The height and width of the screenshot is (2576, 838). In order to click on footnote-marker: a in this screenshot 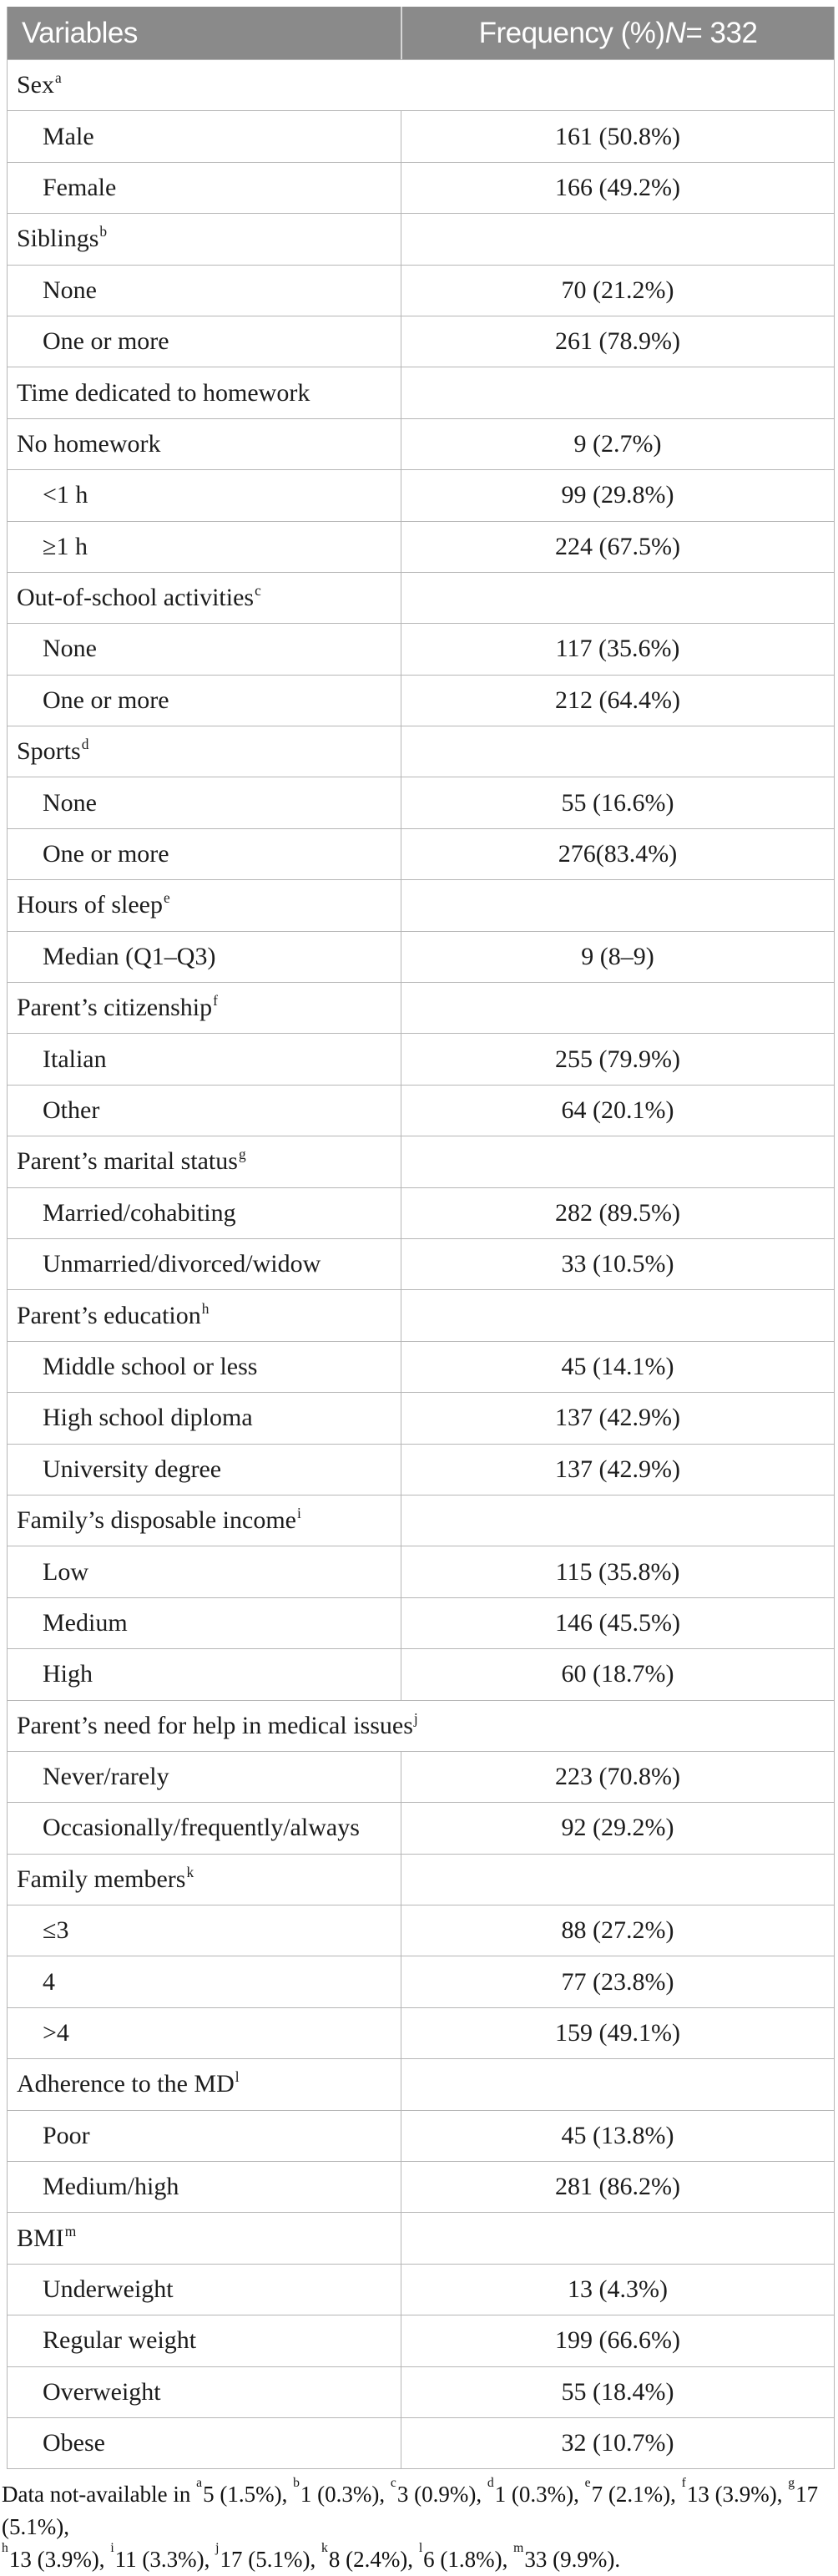, I will do `click(199, 2482)`.